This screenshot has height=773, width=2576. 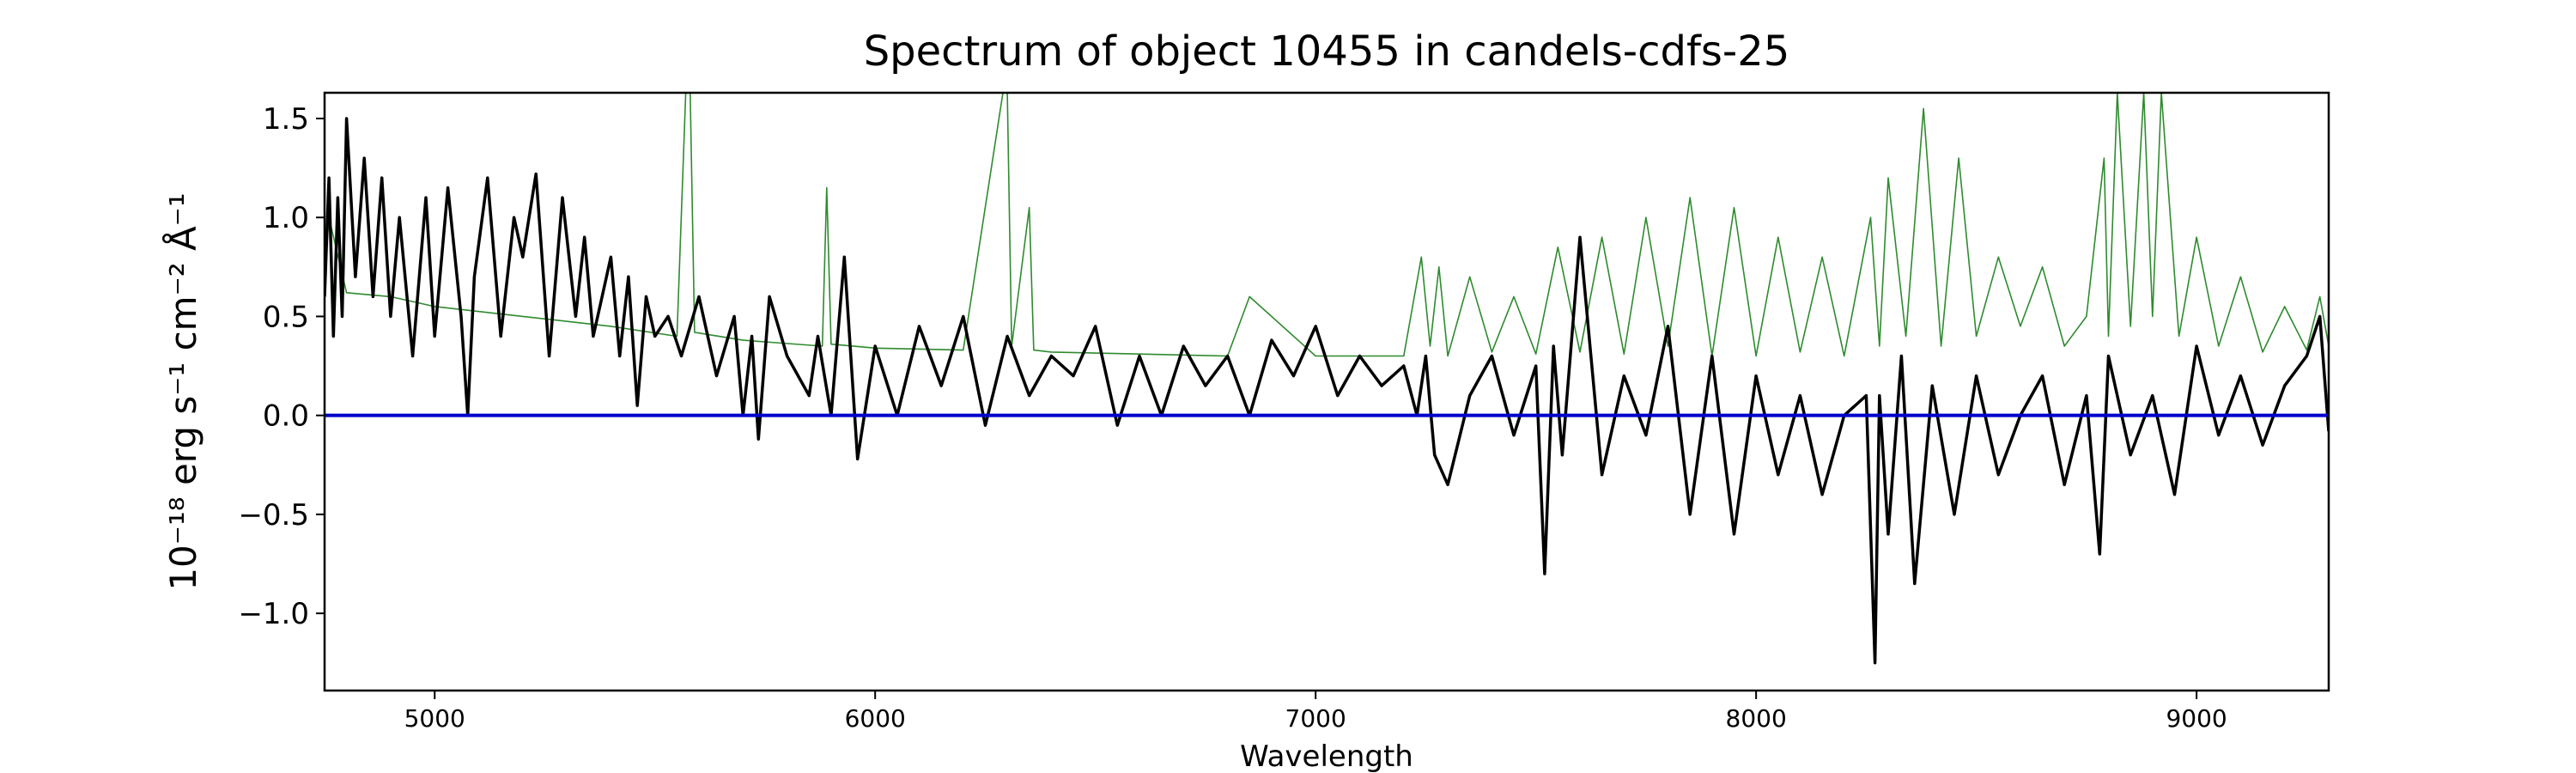 I want to click on y-axis: −1.0 −0.5 0.0 0.5 1.0 1.5, so click(x=281, y=367).